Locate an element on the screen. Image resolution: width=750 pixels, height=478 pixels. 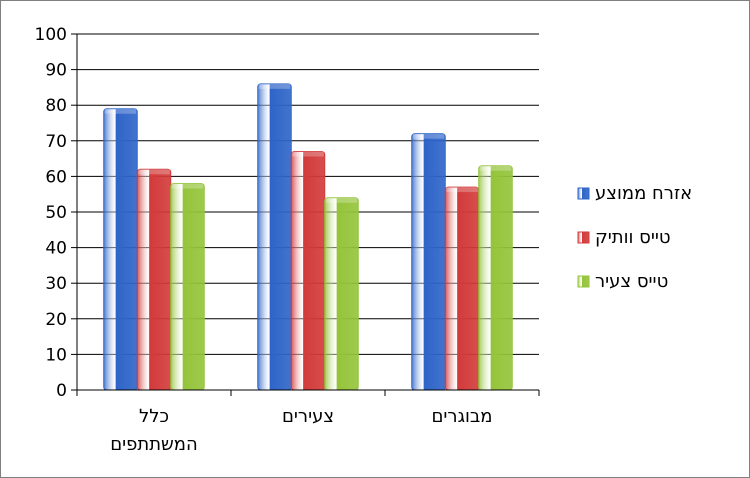
legend: אזרח ממוצע טייס וותיק טייס צעיר is located at coordinates (634, 237).